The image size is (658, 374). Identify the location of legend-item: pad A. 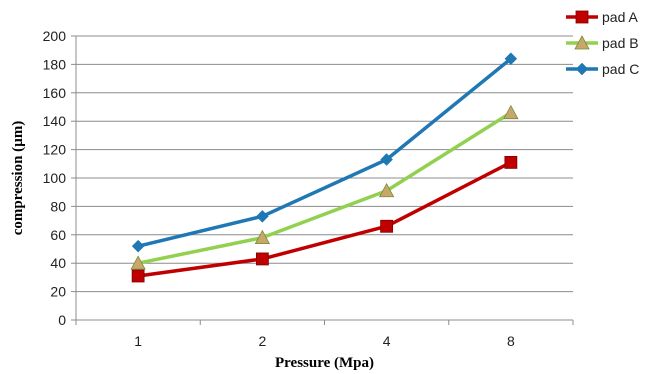
(602, 17).